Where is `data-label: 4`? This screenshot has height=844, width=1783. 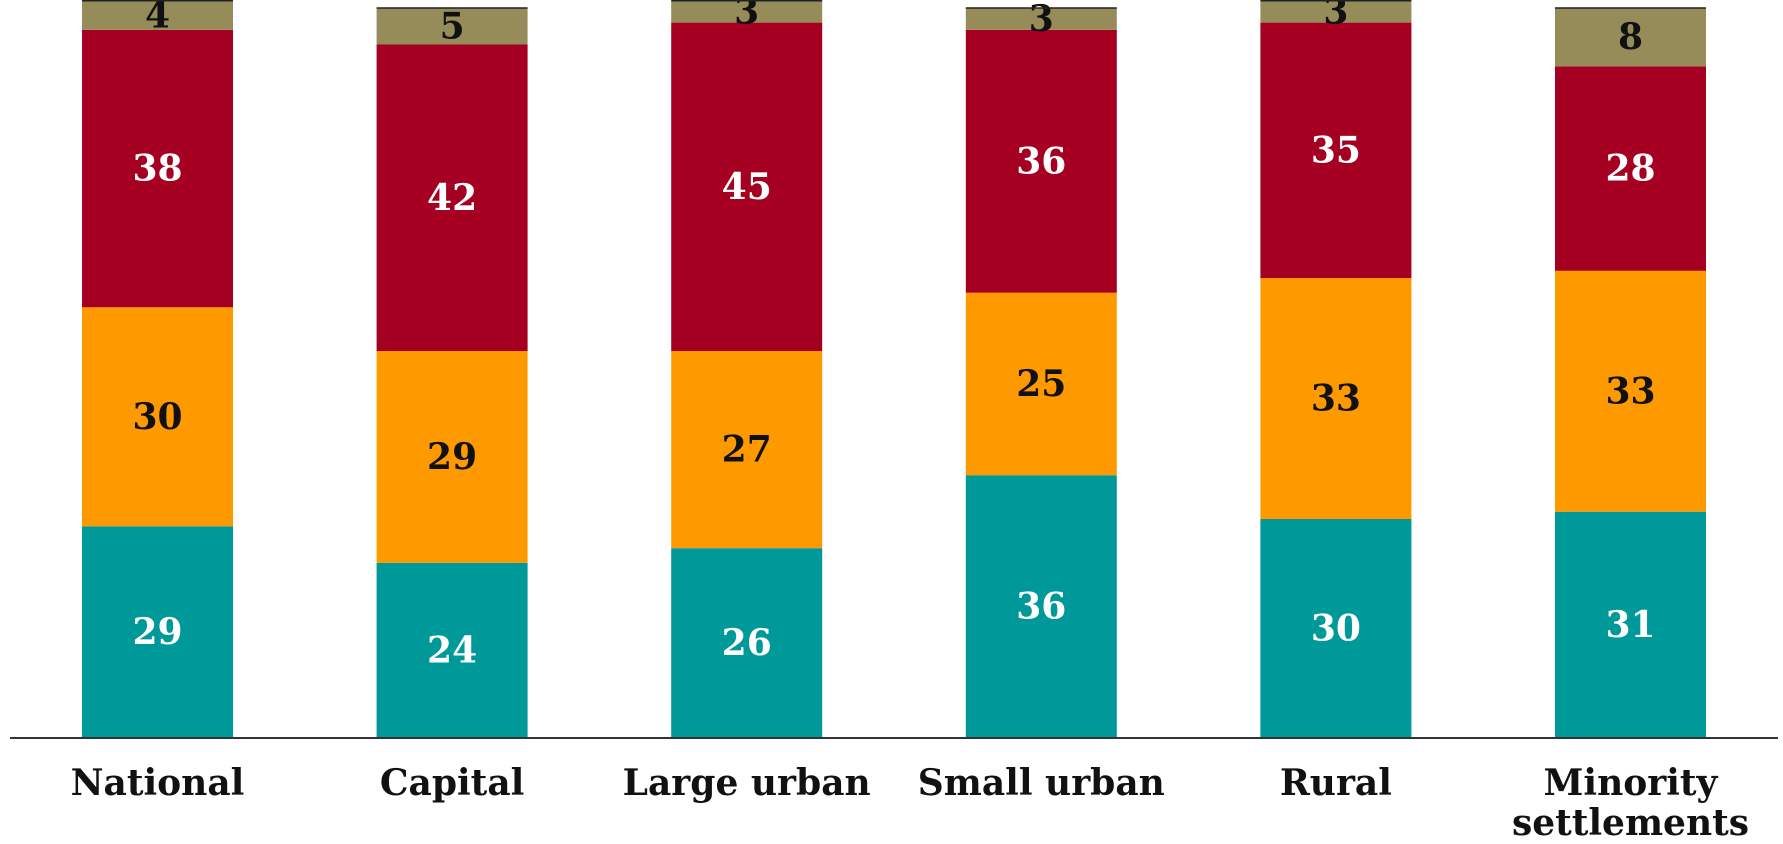 data-label: 4 is located at coordinates (157, 18).